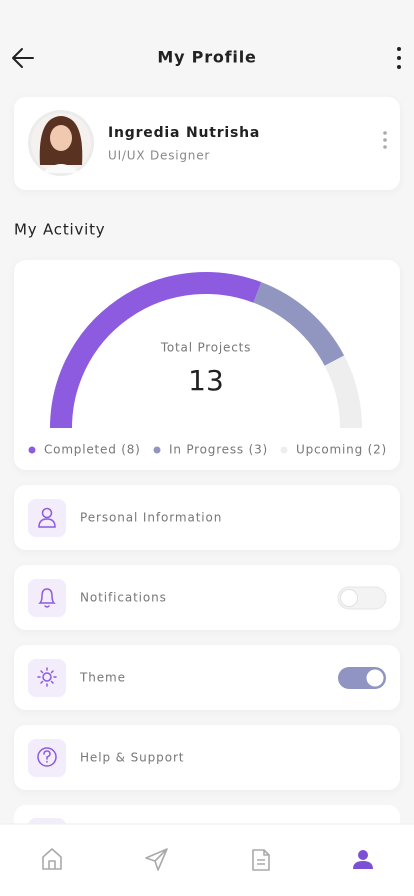 This screenshot has width=414, height=896. Describe the element at coordinates (132, 758) in the screenshot. I see `menu-label: Help & Support` at that location.